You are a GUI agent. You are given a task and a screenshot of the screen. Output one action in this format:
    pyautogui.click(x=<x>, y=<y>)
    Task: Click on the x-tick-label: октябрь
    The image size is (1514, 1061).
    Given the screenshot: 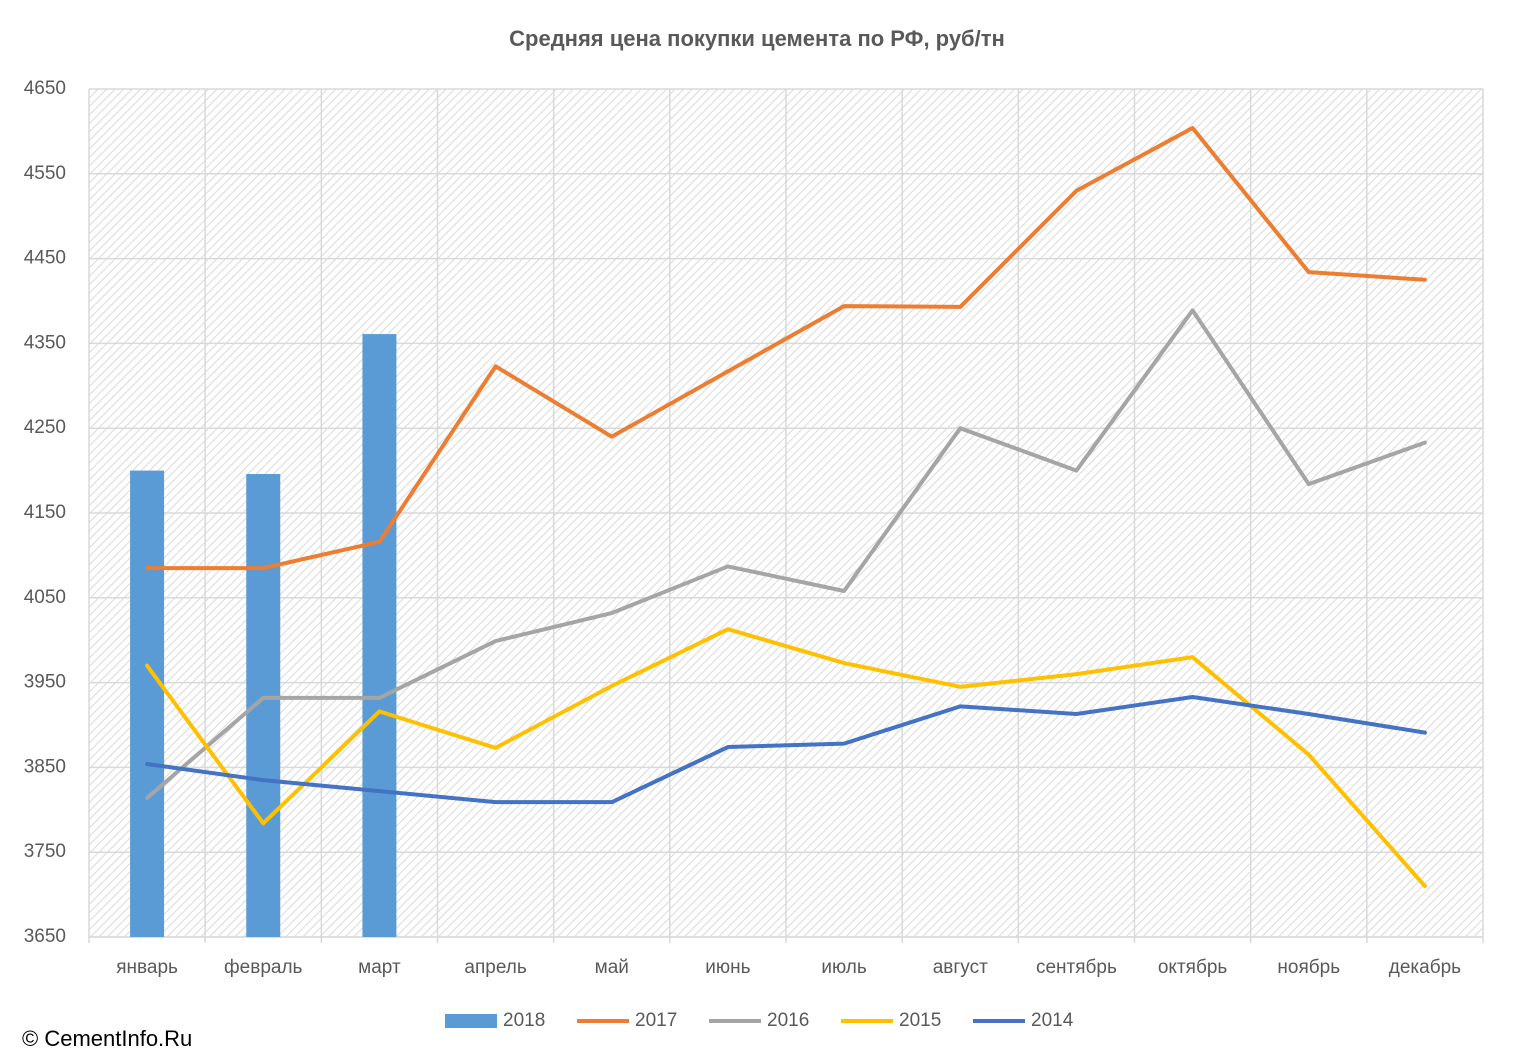 What is the action you would take?
    pyautogui.click(x=1193, y=967)
    